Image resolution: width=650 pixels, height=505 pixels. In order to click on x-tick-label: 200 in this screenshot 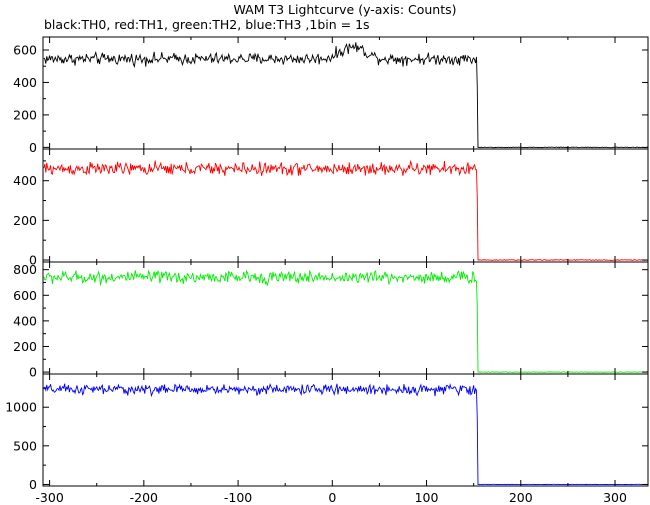, I will do `click(521, 497)`.